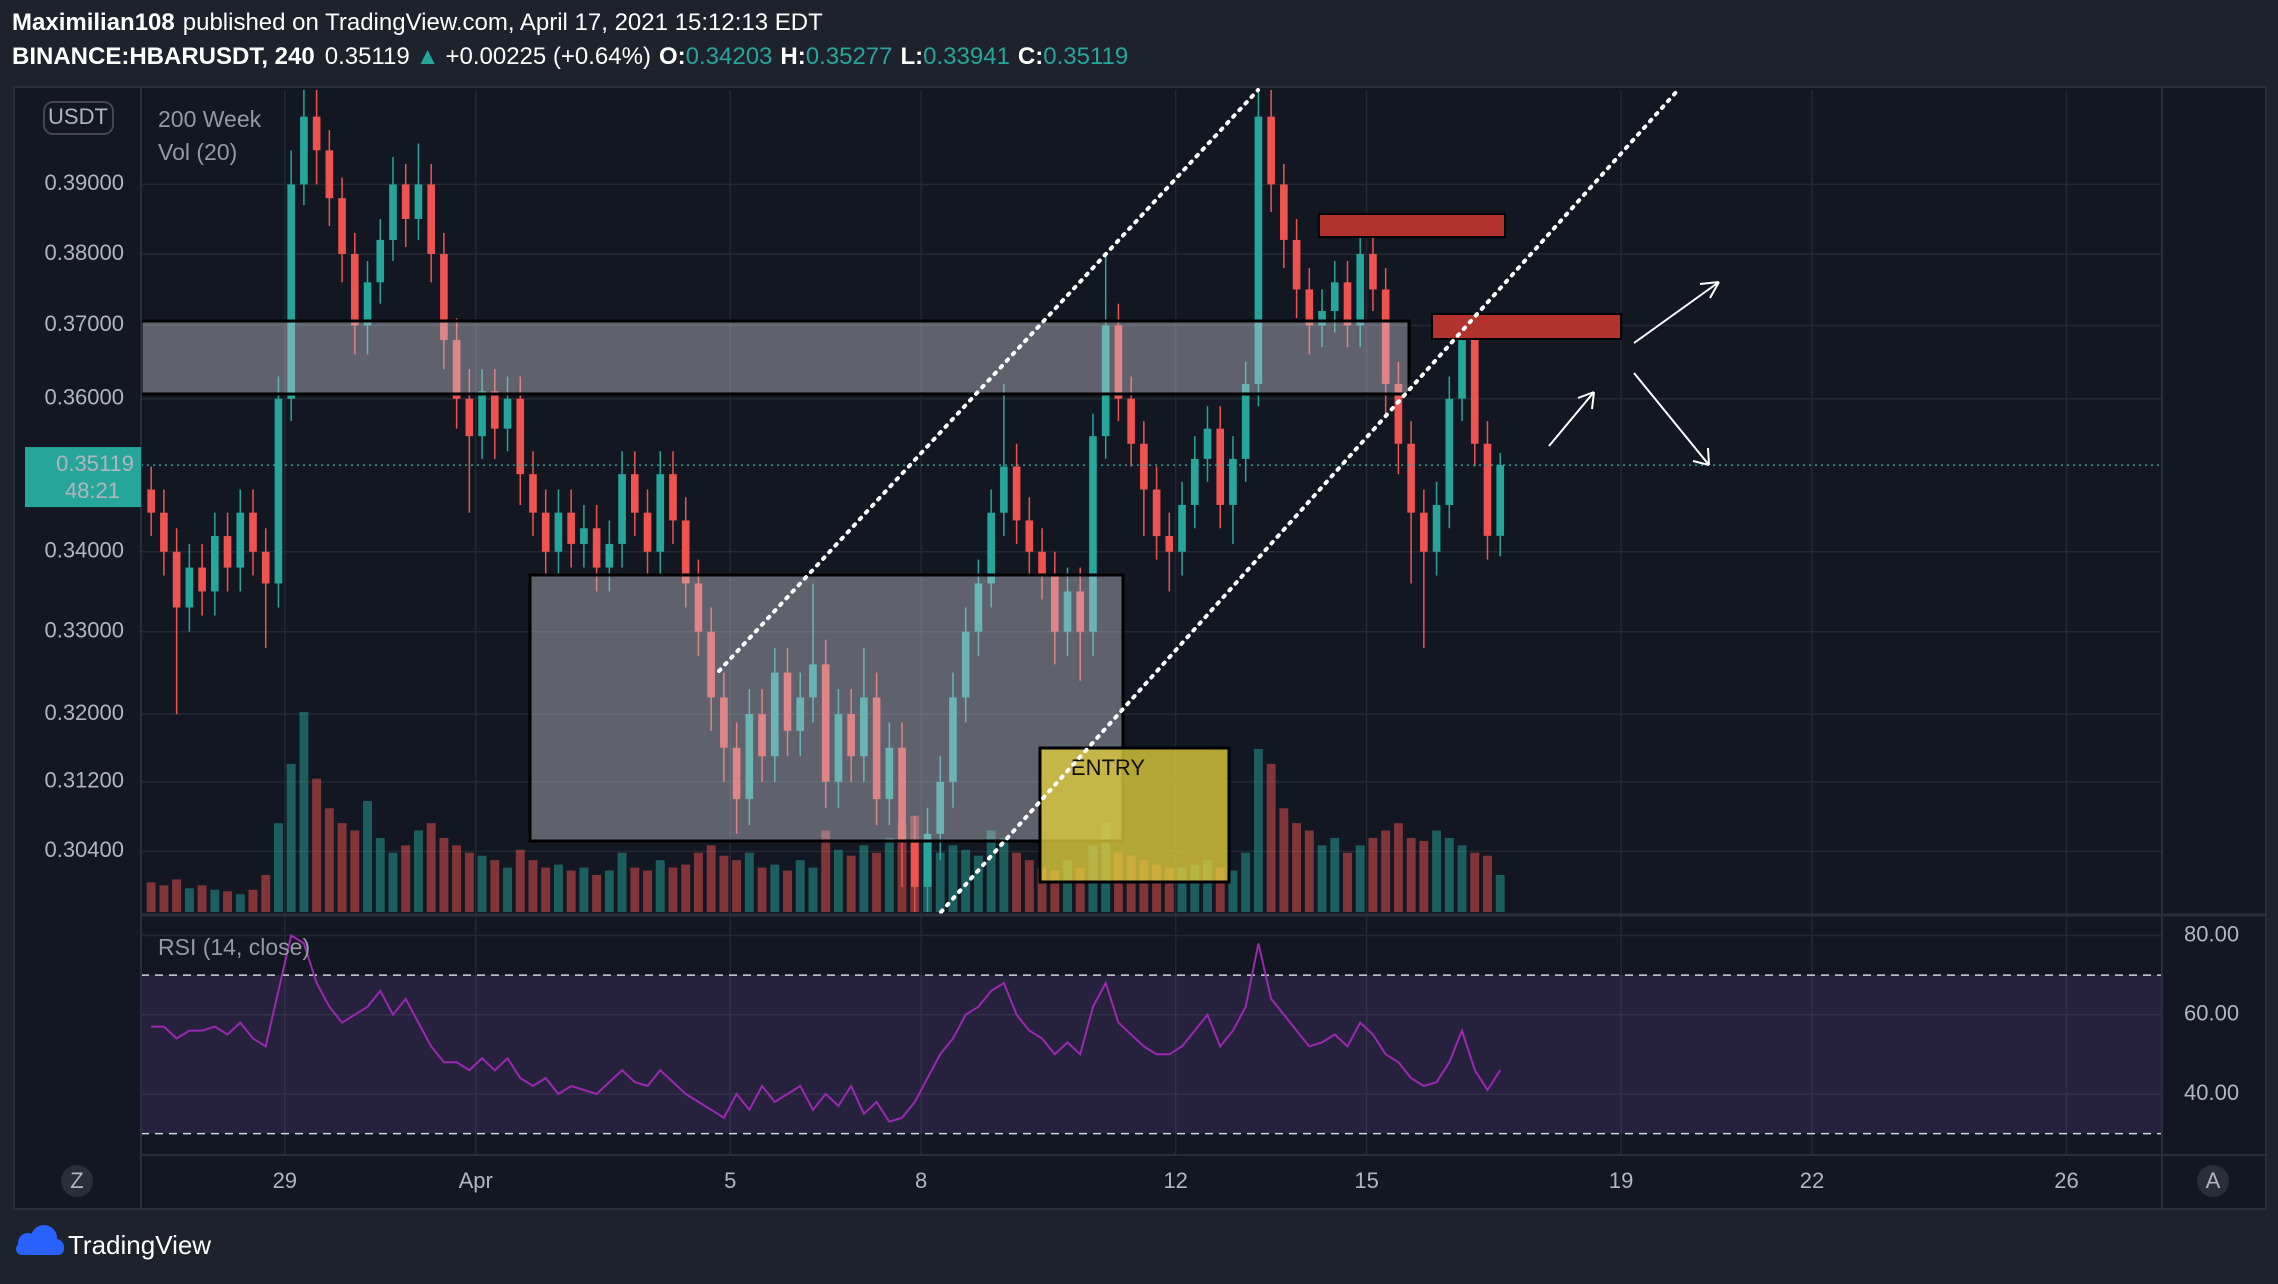 The height and width of the screenshot is (1284, 2278). What do you see at coordinates (1085, 56) in the screenshot?
I see `ohlc-value: 0.35119` at bounding box center [1085, 56].